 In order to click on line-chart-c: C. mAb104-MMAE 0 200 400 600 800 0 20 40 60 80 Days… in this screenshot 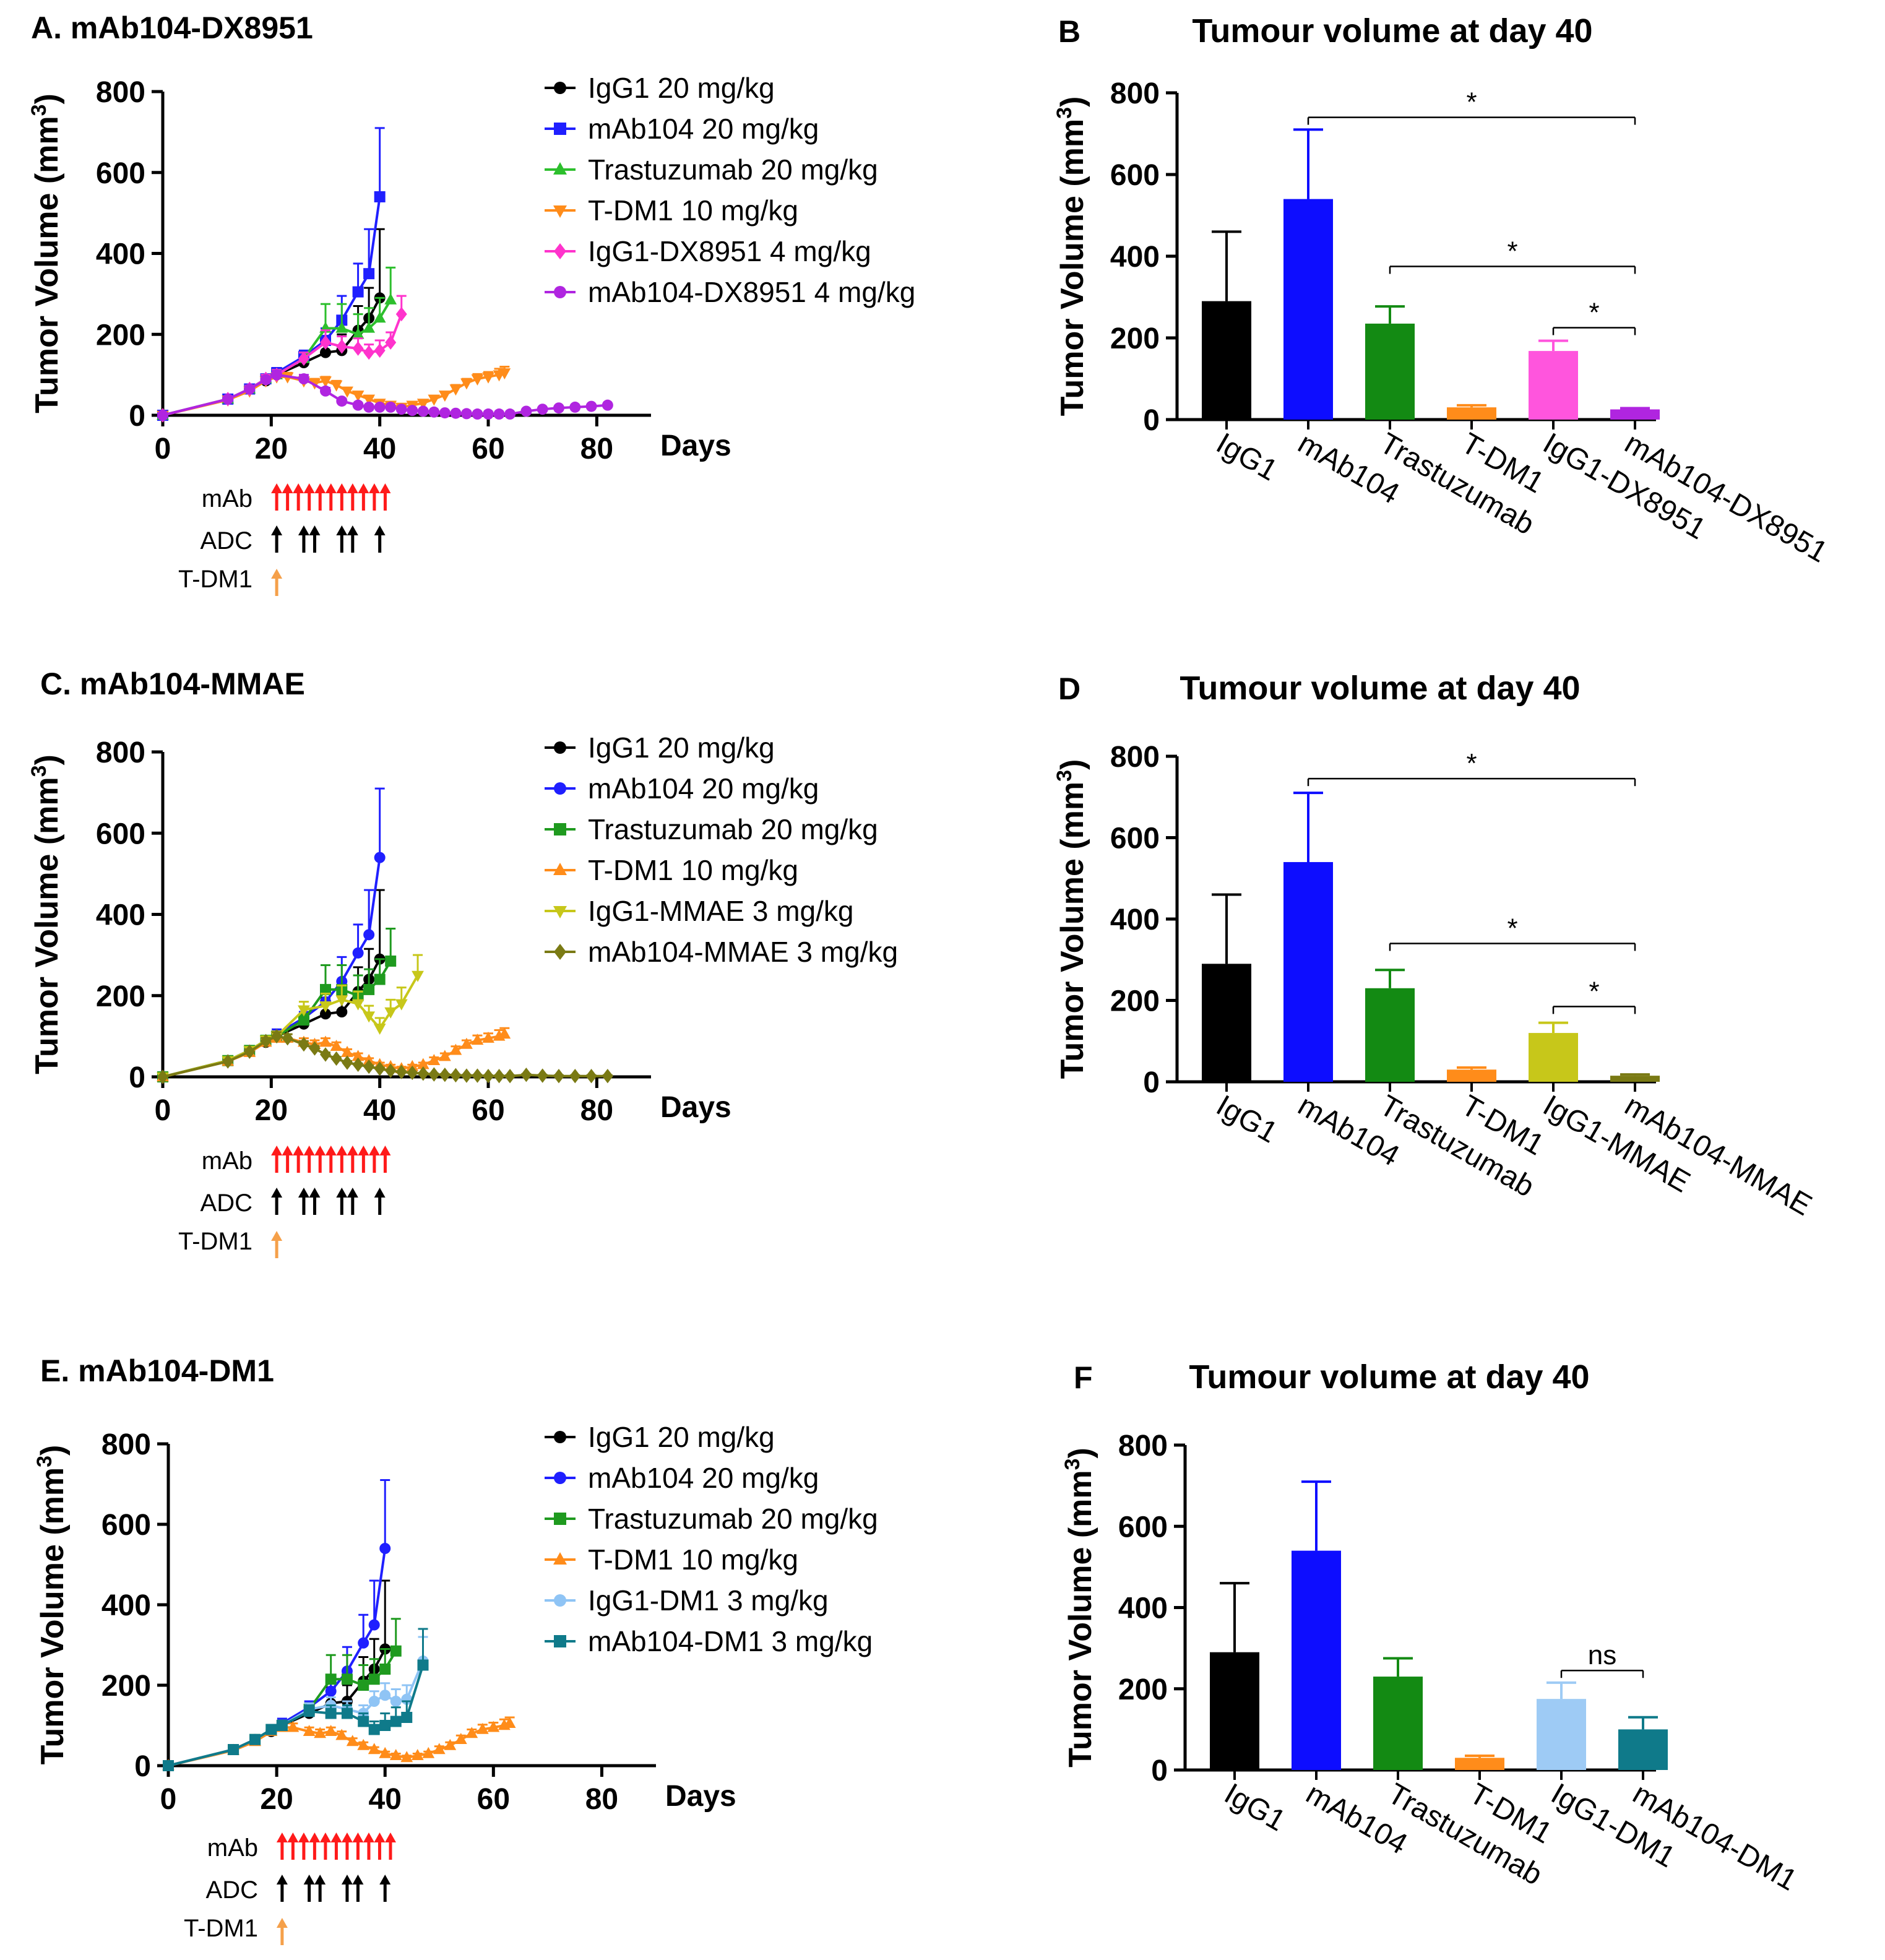, I will do `click(462, 962)`.